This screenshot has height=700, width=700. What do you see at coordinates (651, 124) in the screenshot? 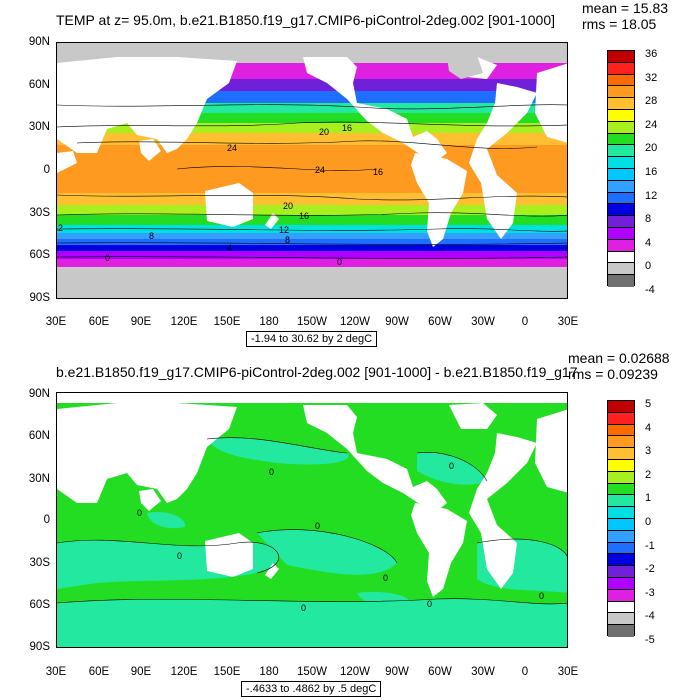
I see `colorbar-label: 24` at bounding box center [651, 124].